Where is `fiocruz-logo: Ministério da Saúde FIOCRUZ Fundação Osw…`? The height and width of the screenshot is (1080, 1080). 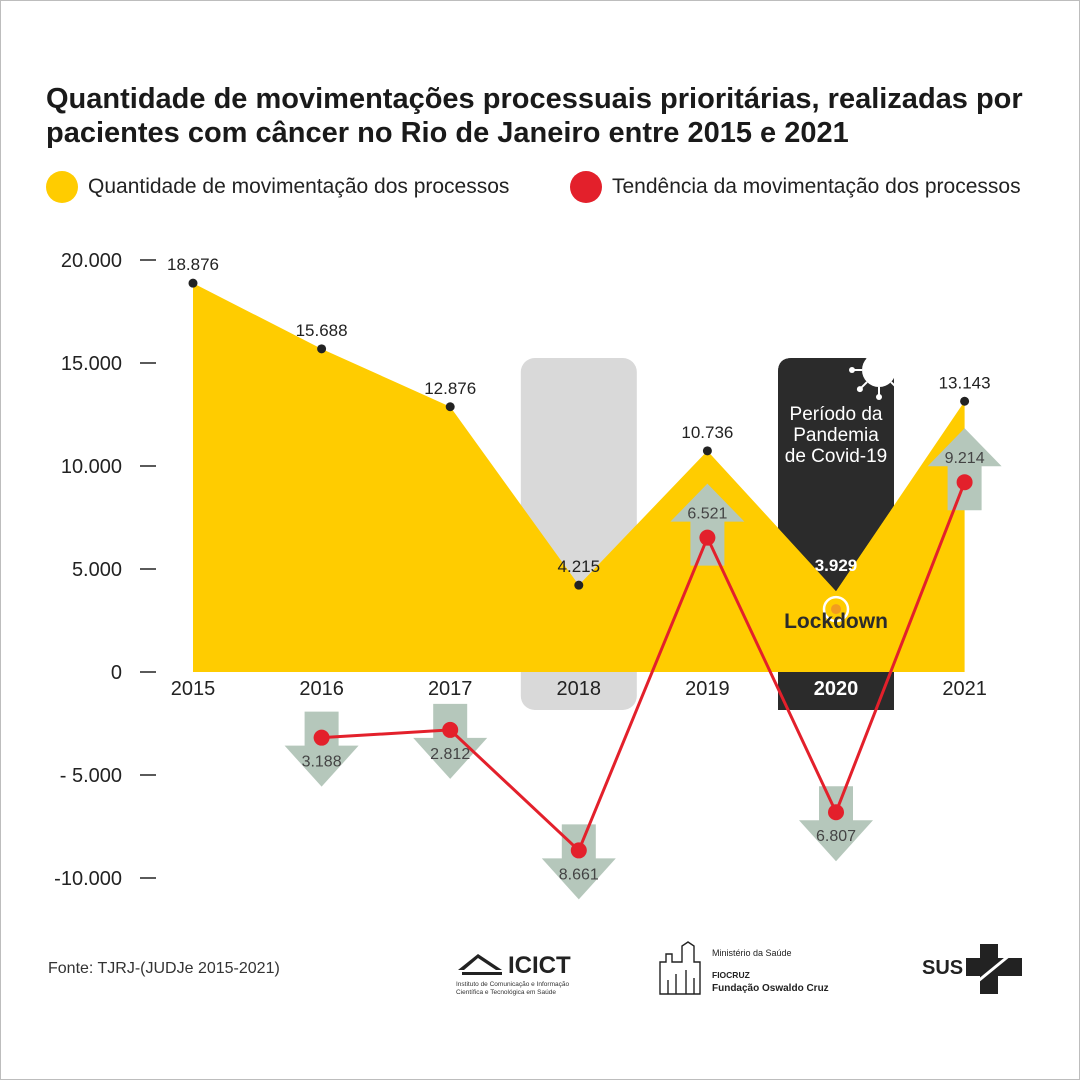 fiocruz-logo: Ministério da Saúde FIOCRUZ Fundação Osw… is located at coordinates (744, 968).